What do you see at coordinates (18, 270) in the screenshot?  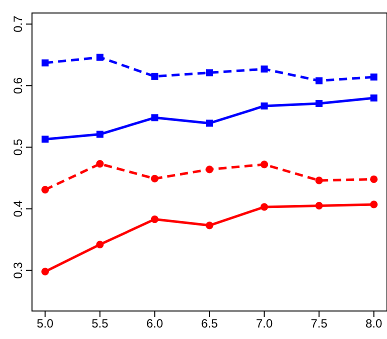 I see `y-tick-label: 0.3` at bounding box center [18, 270].